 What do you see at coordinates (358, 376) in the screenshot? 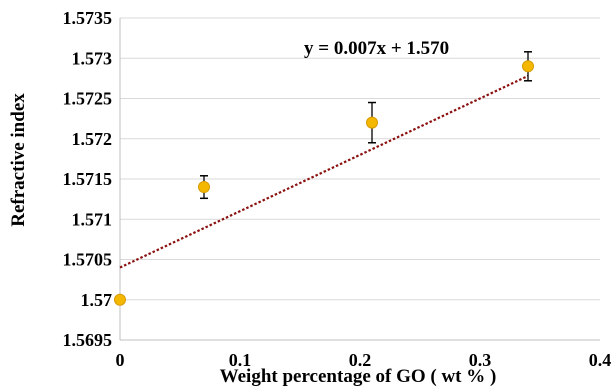
I see `x-axis-title: Weight percentage of GO ( wt % )` at bounding box center [358, 376].